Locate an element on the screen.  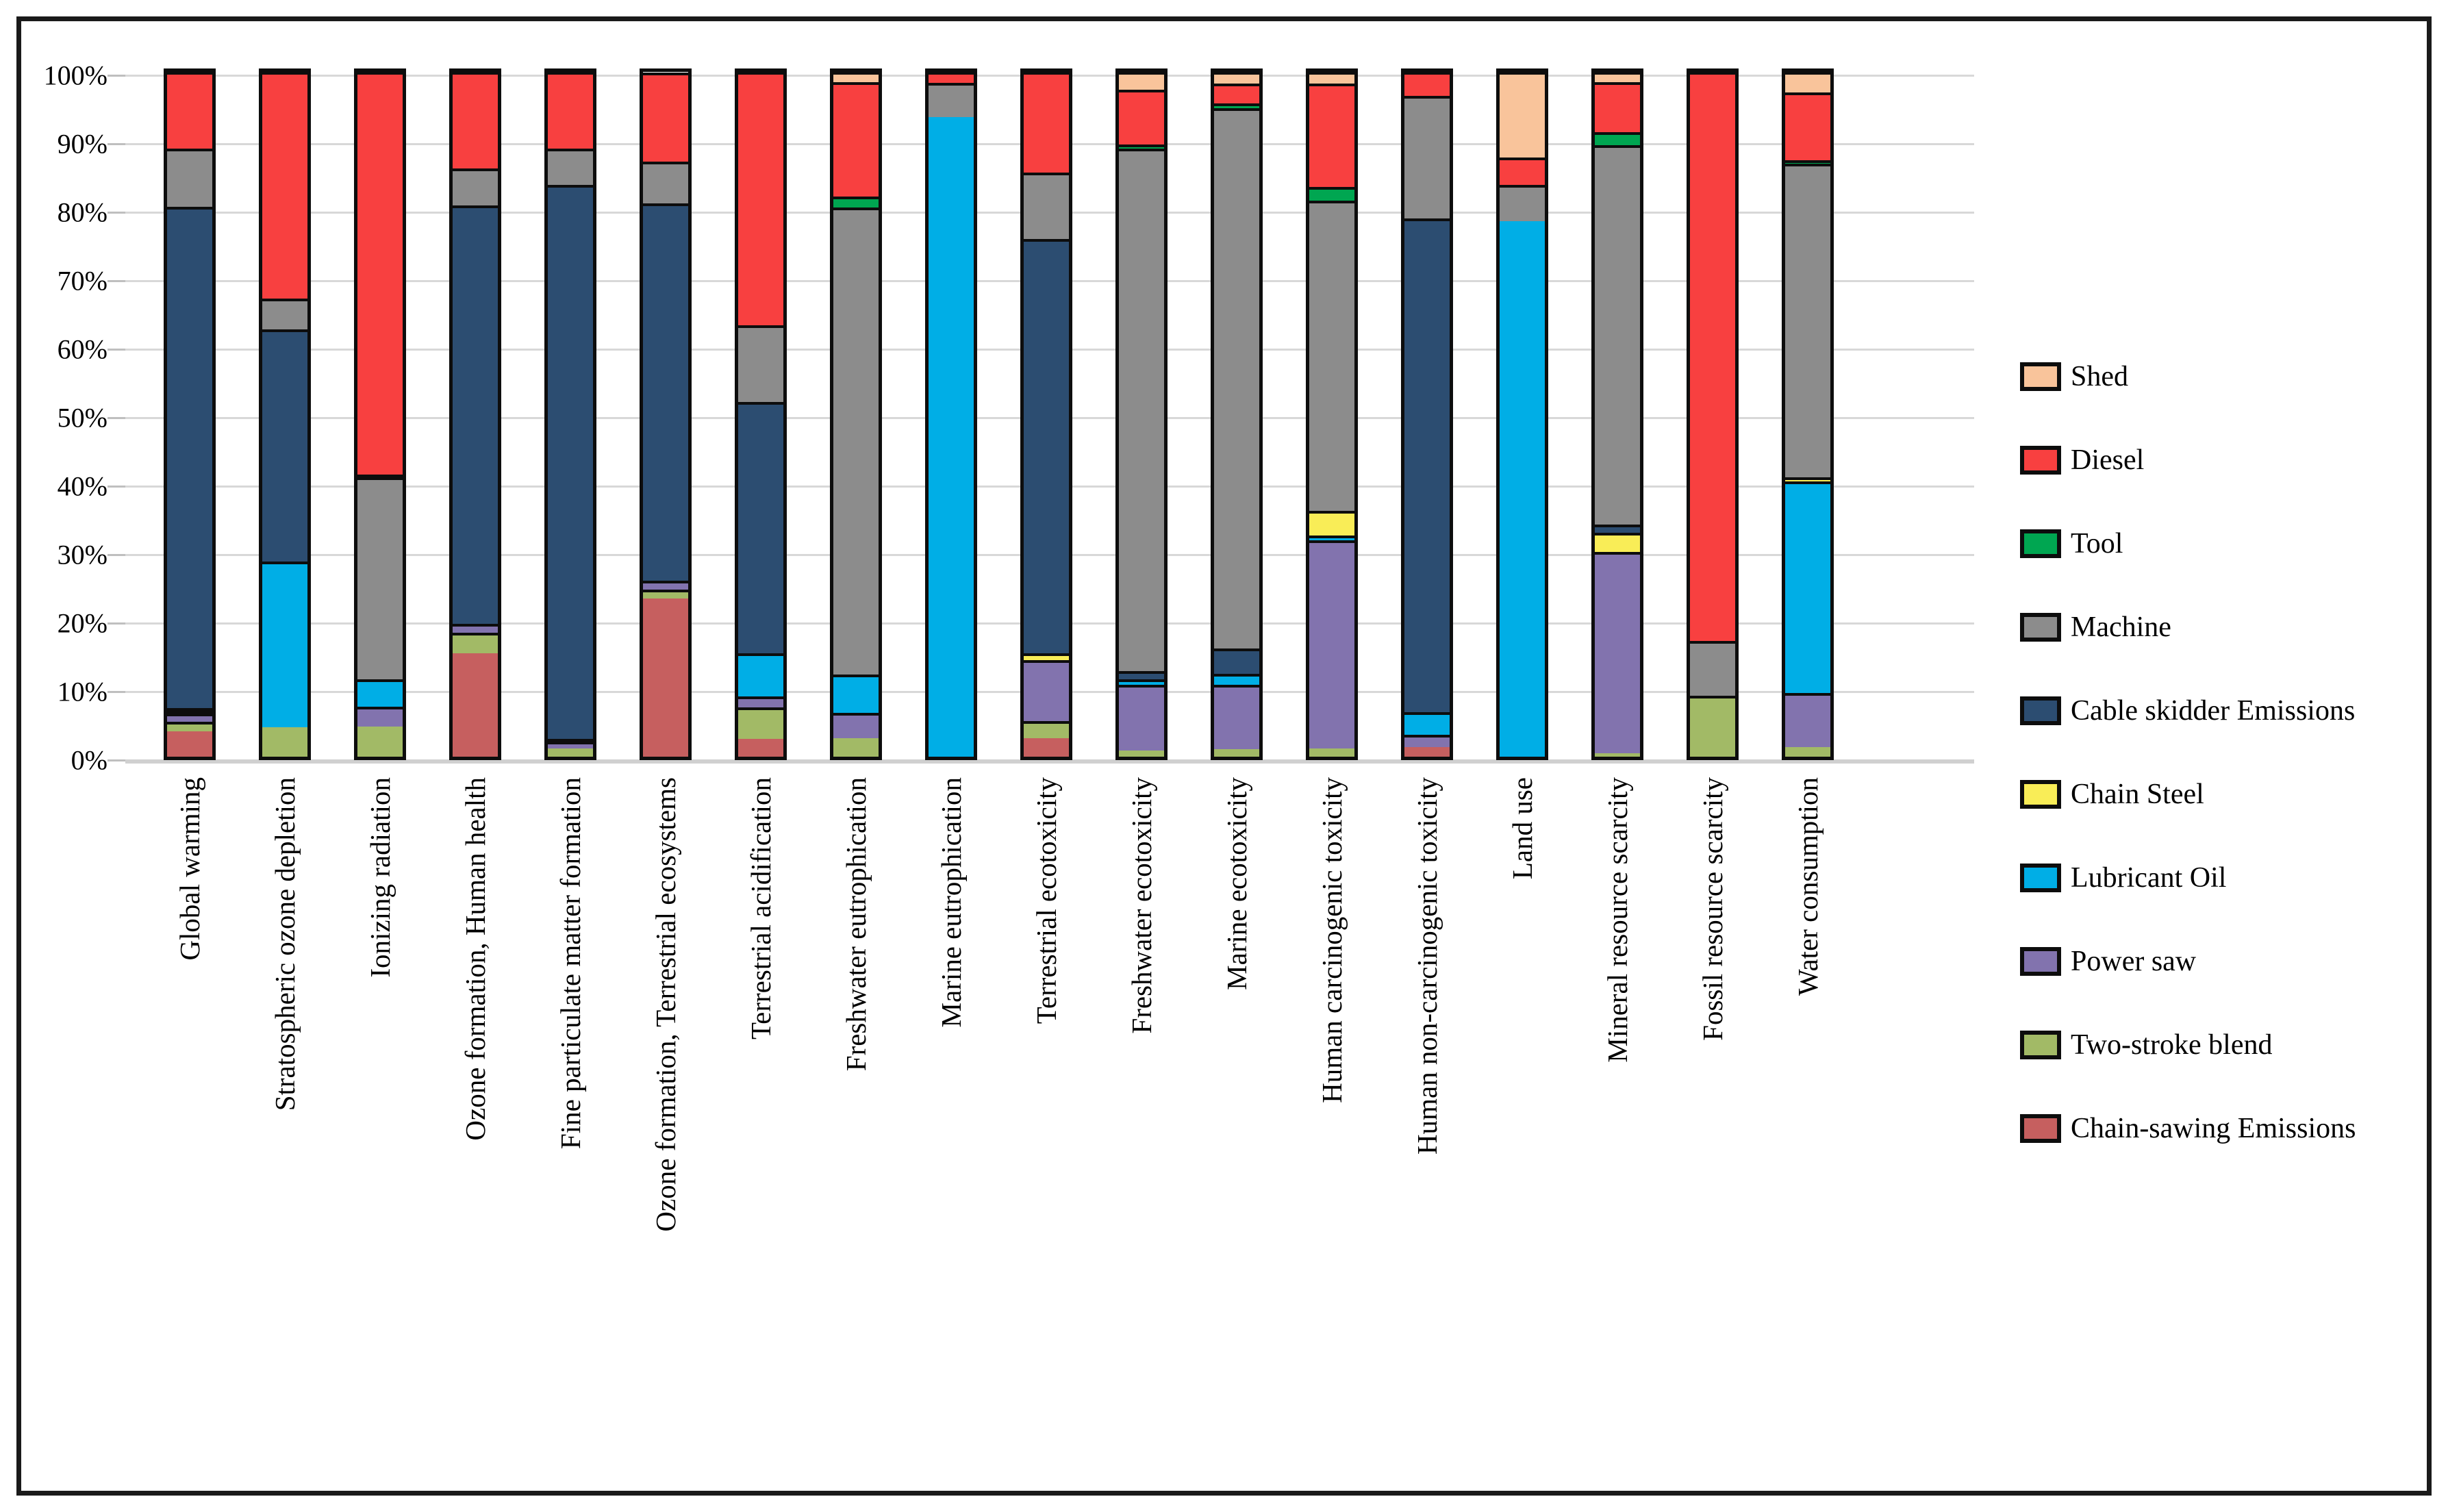
segment-global-warming-cable-skidder-emissions is located at coordinates (189, 457).